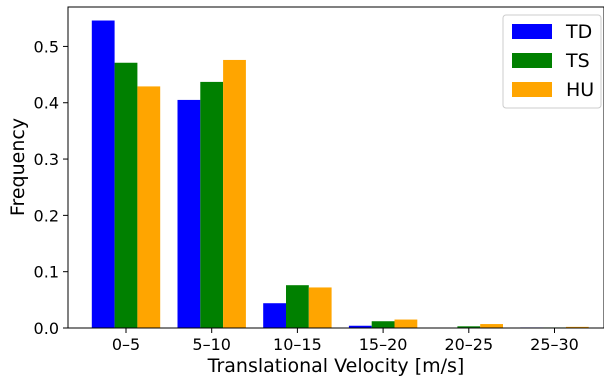 This screenshot has width=604, height=379. Describe the element at coordinates (46, 103) in the screenshot. I see `y-tick-label: 0.4` at that location.